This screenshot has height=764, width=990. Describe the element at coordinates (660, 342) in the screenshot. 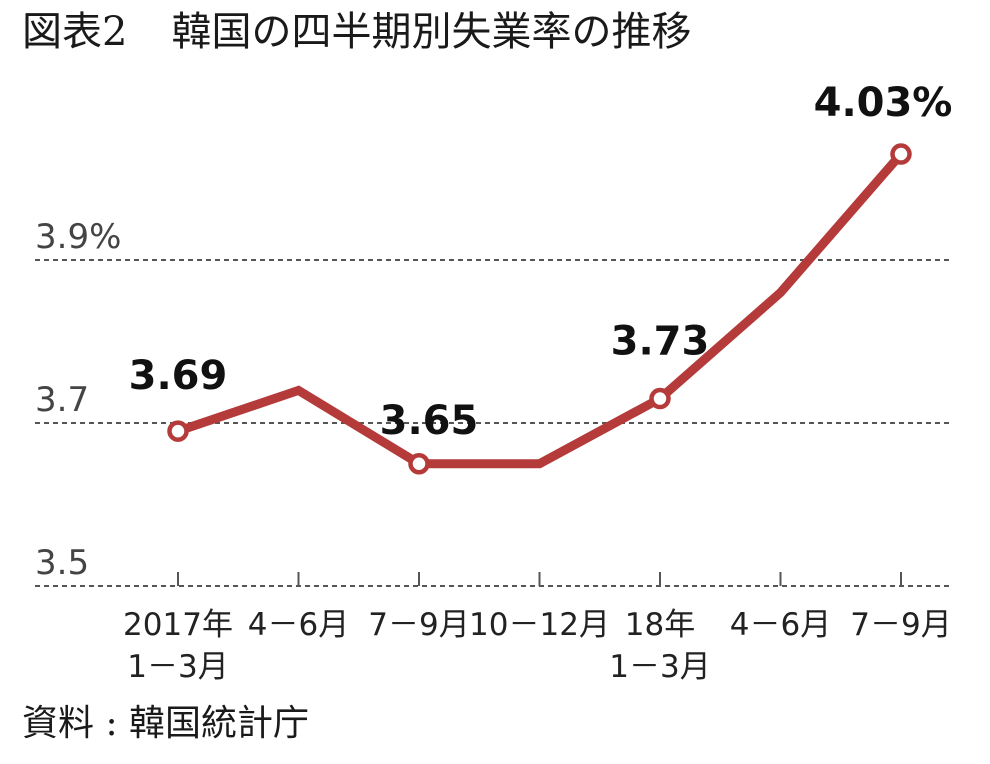

I see `data-label: 3.73` at that location.